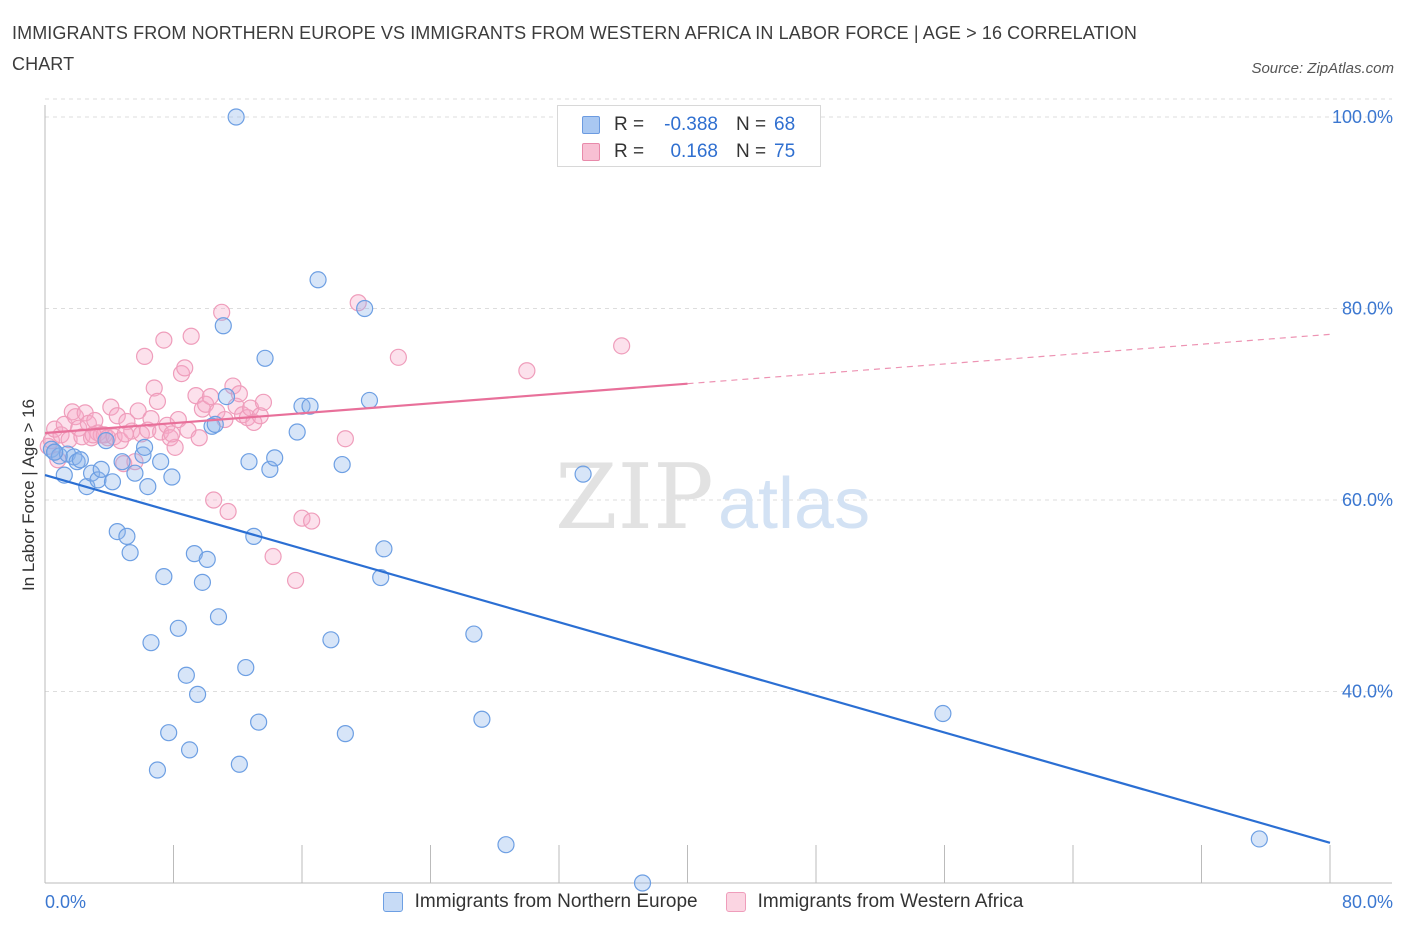 The image size is (1406, 930). Describe the element at coordinates (1367, 902) in the screenshot. I see `x-tick-label: 80.0%` at that location.